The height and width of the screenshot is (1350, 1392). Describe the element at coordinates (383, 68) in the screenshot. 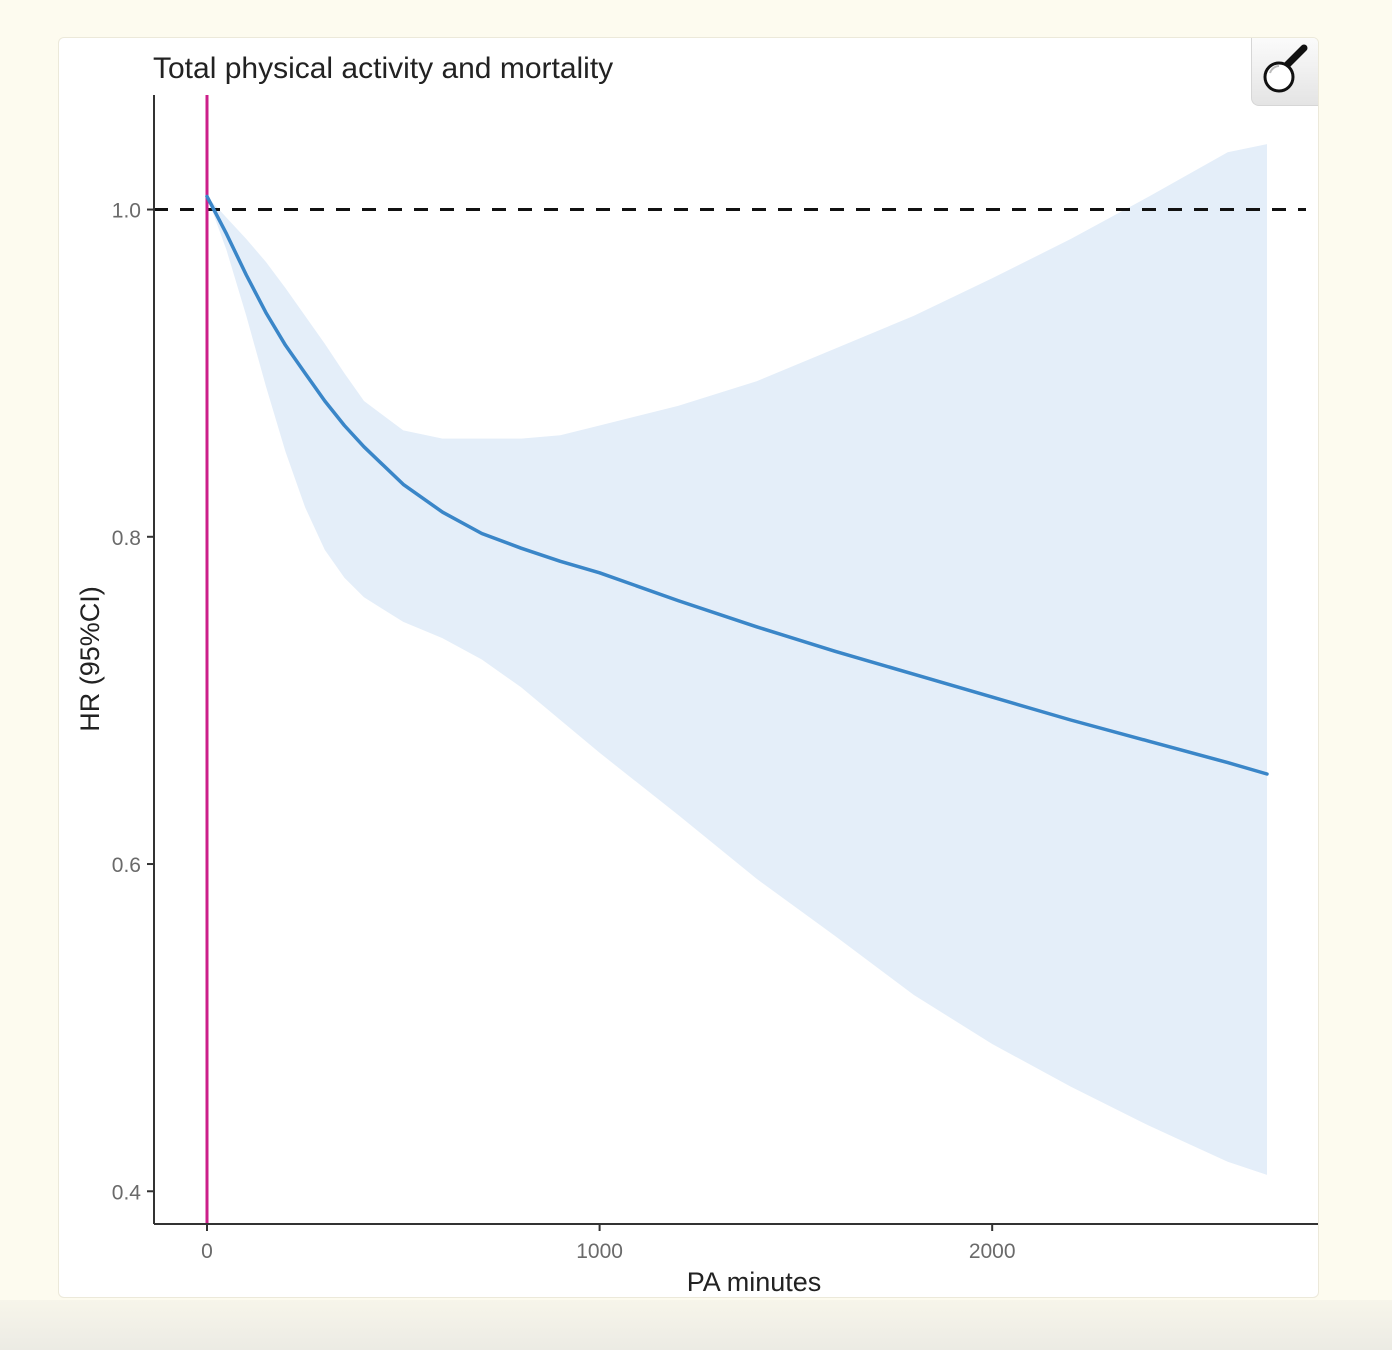

I see `chart-title: Total physical activity and mortality` at that location.